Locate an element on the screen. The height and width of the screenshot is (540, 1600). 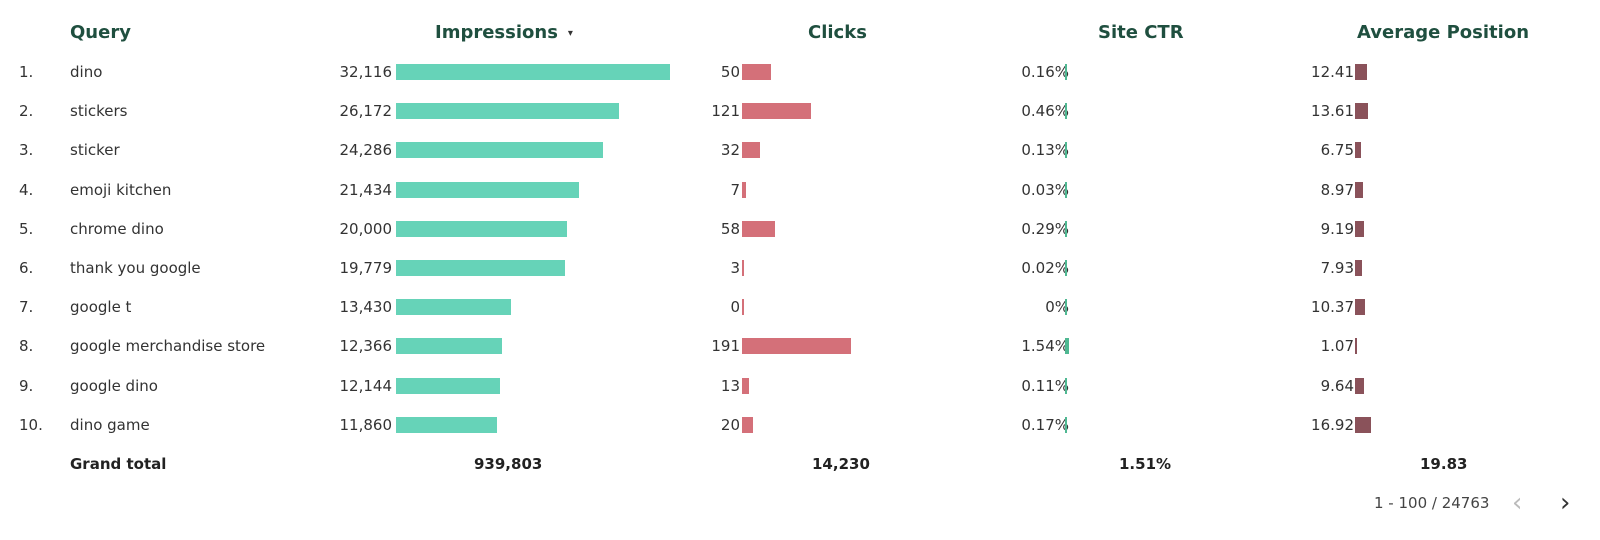
impressions-value: 12,366 is located at coordinates (366, 346).